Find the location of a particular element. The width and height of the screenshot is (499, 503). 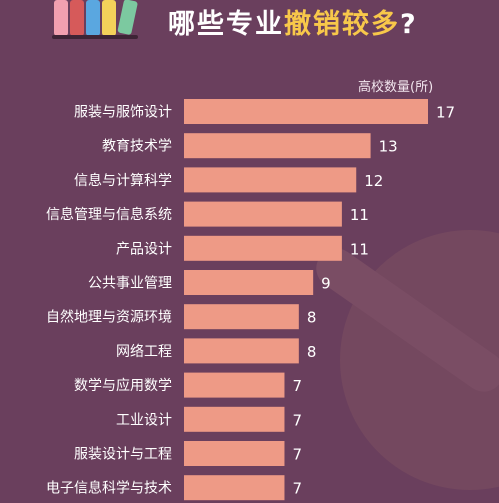

category-label: 信息与计算科学 is located at coordinates (123, 180).